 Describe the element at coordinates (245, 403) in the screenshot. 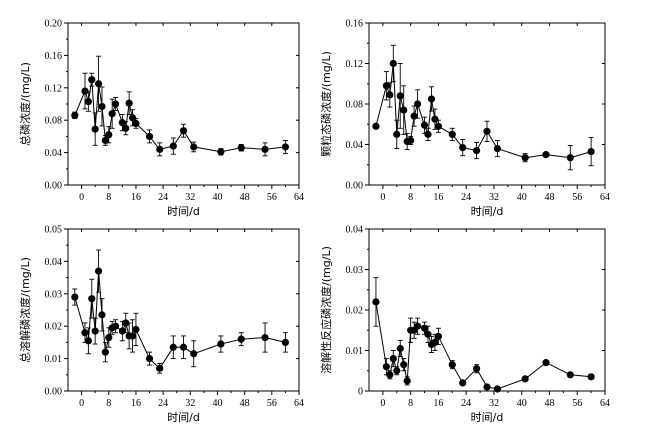

I see `dissolved-p-x-tick-label: 48` at that location.